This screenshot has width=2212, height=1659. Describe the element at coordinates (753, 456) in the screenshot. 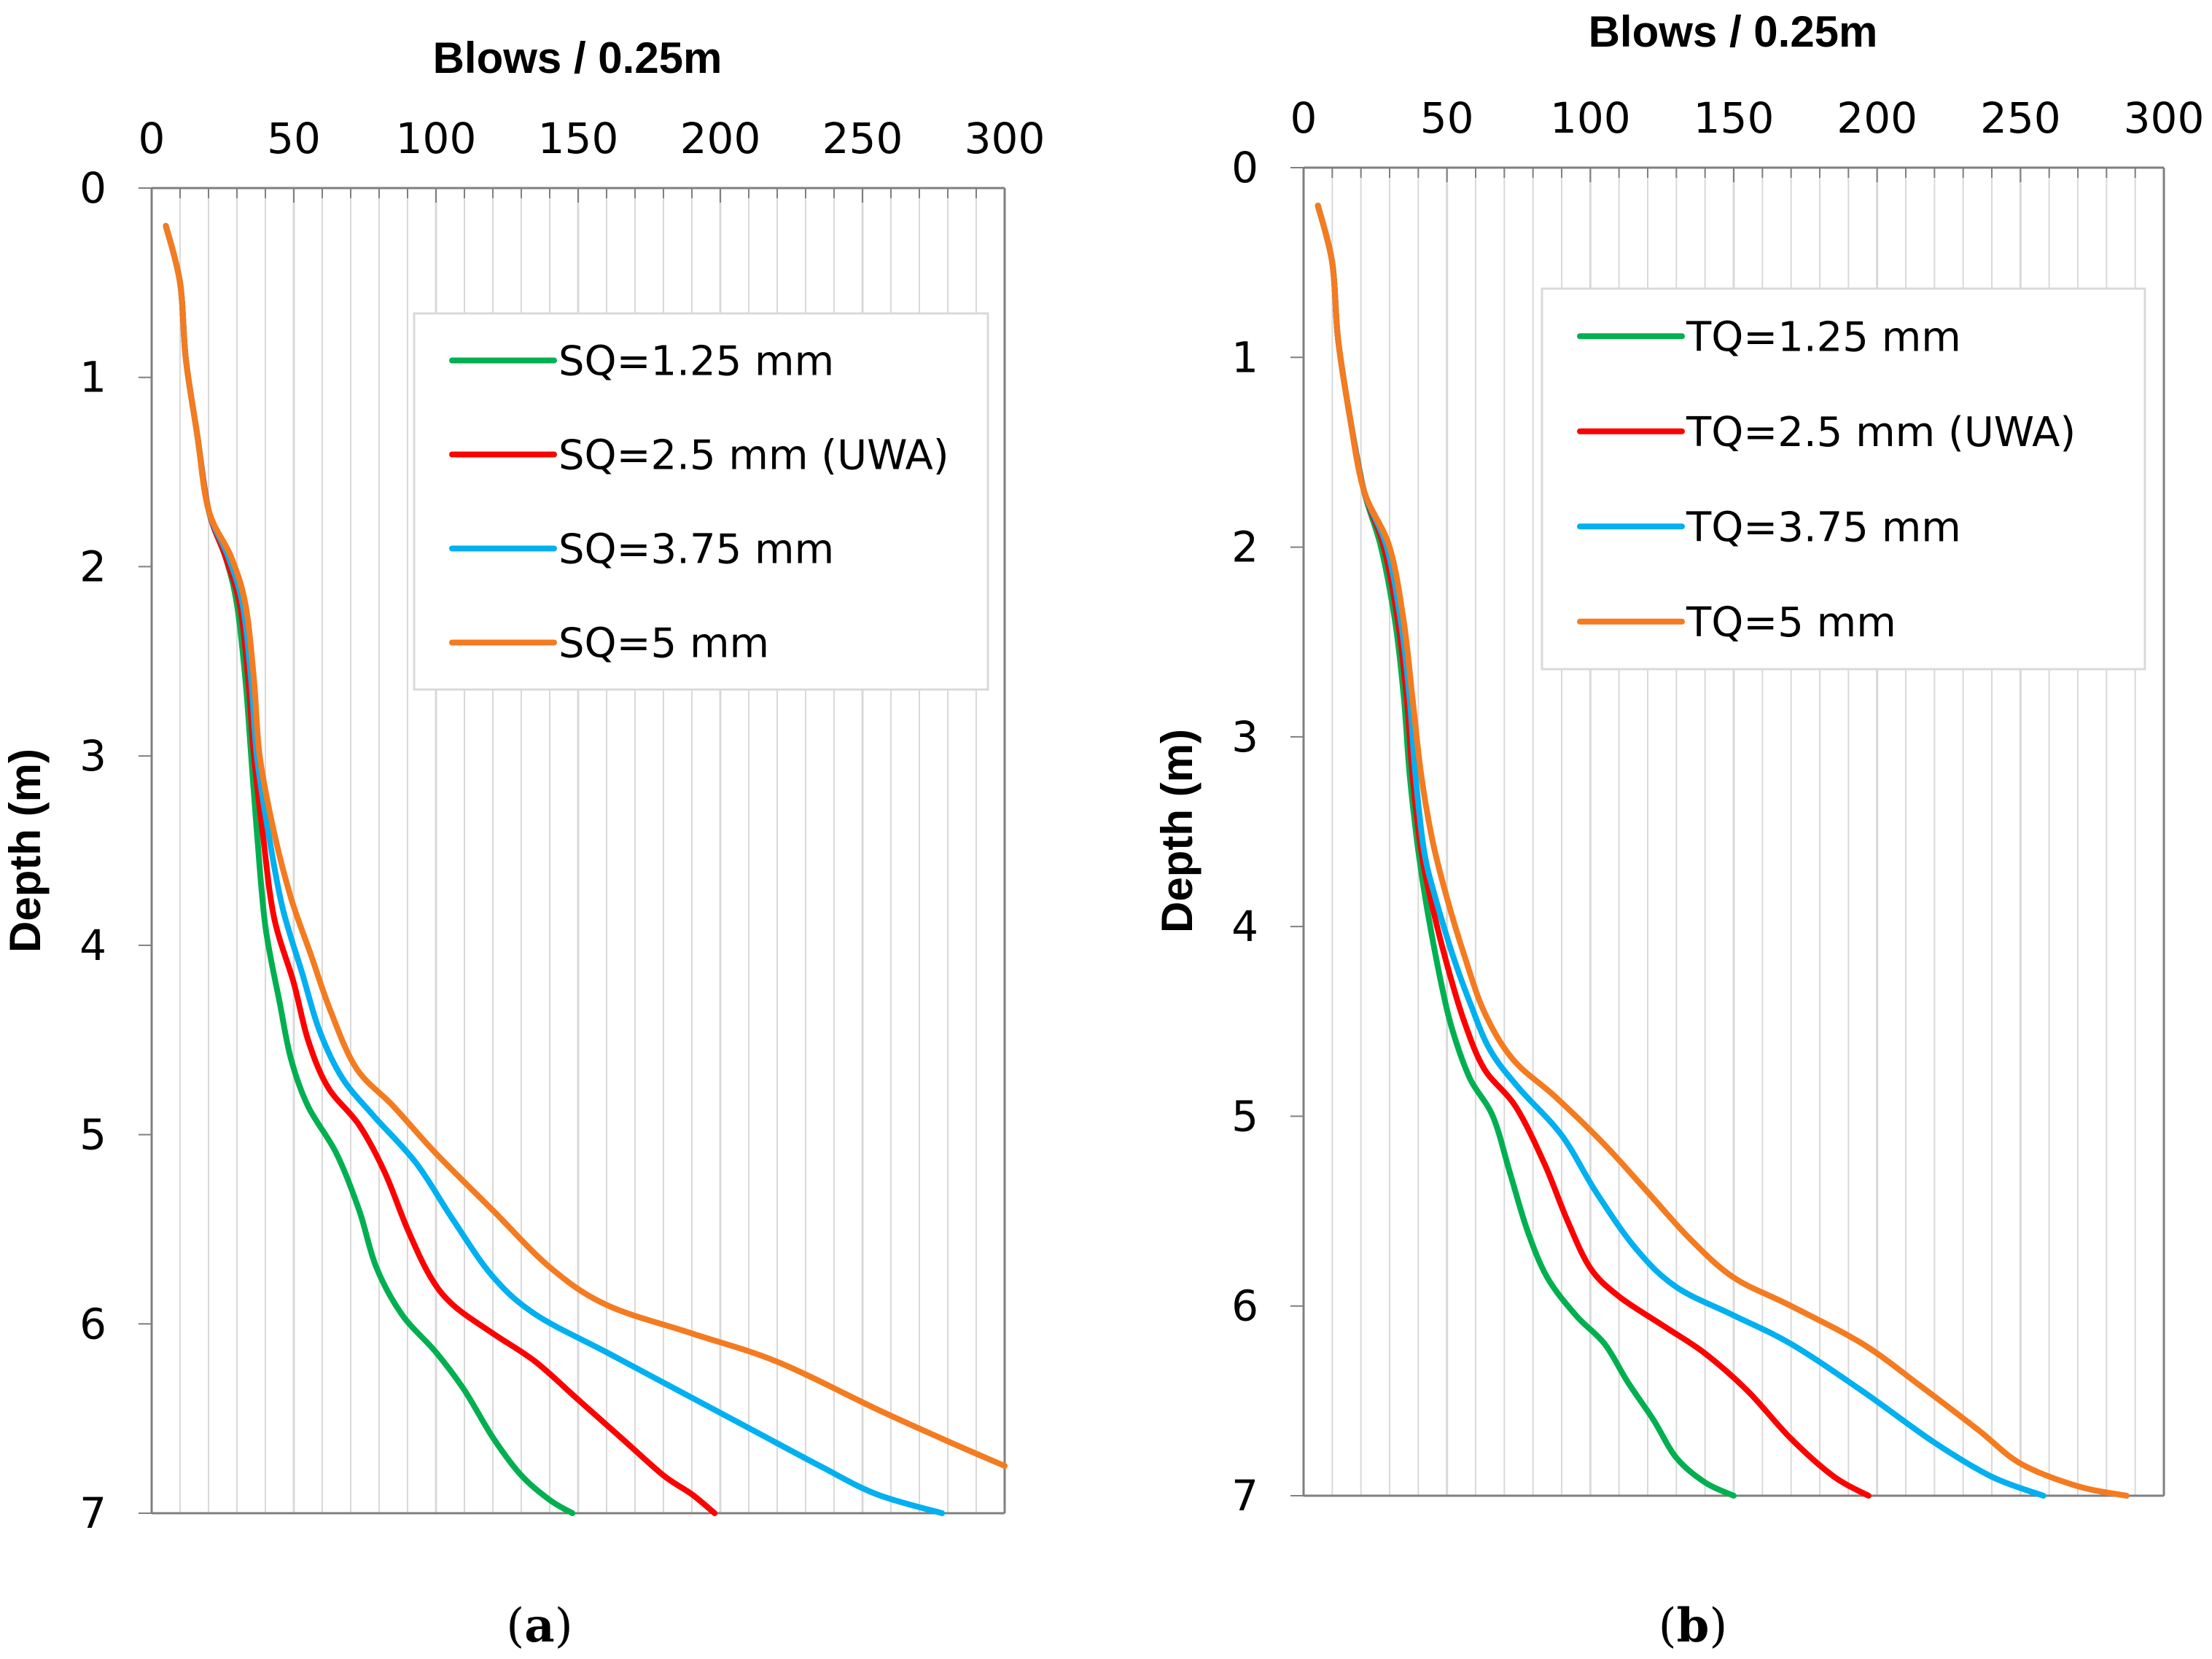

I see `legend-label-2: SQ=2.5 mm (UWA)` at that location.